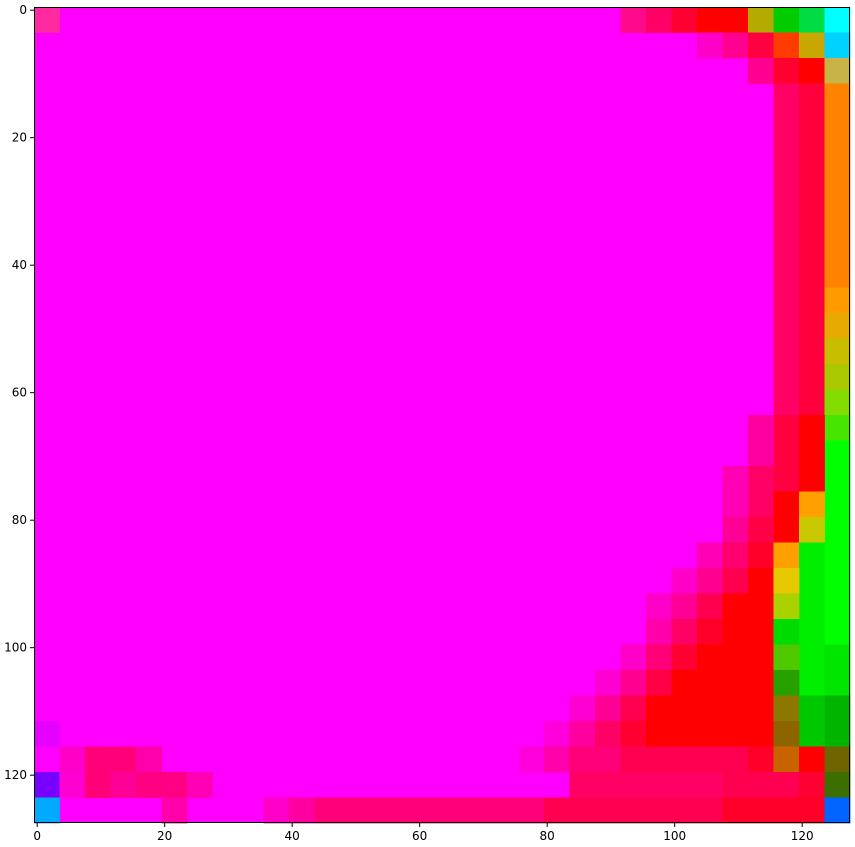 This screenshot has width=855, height=847. I want to click on x-tick-label: 40, so click(292, 836).